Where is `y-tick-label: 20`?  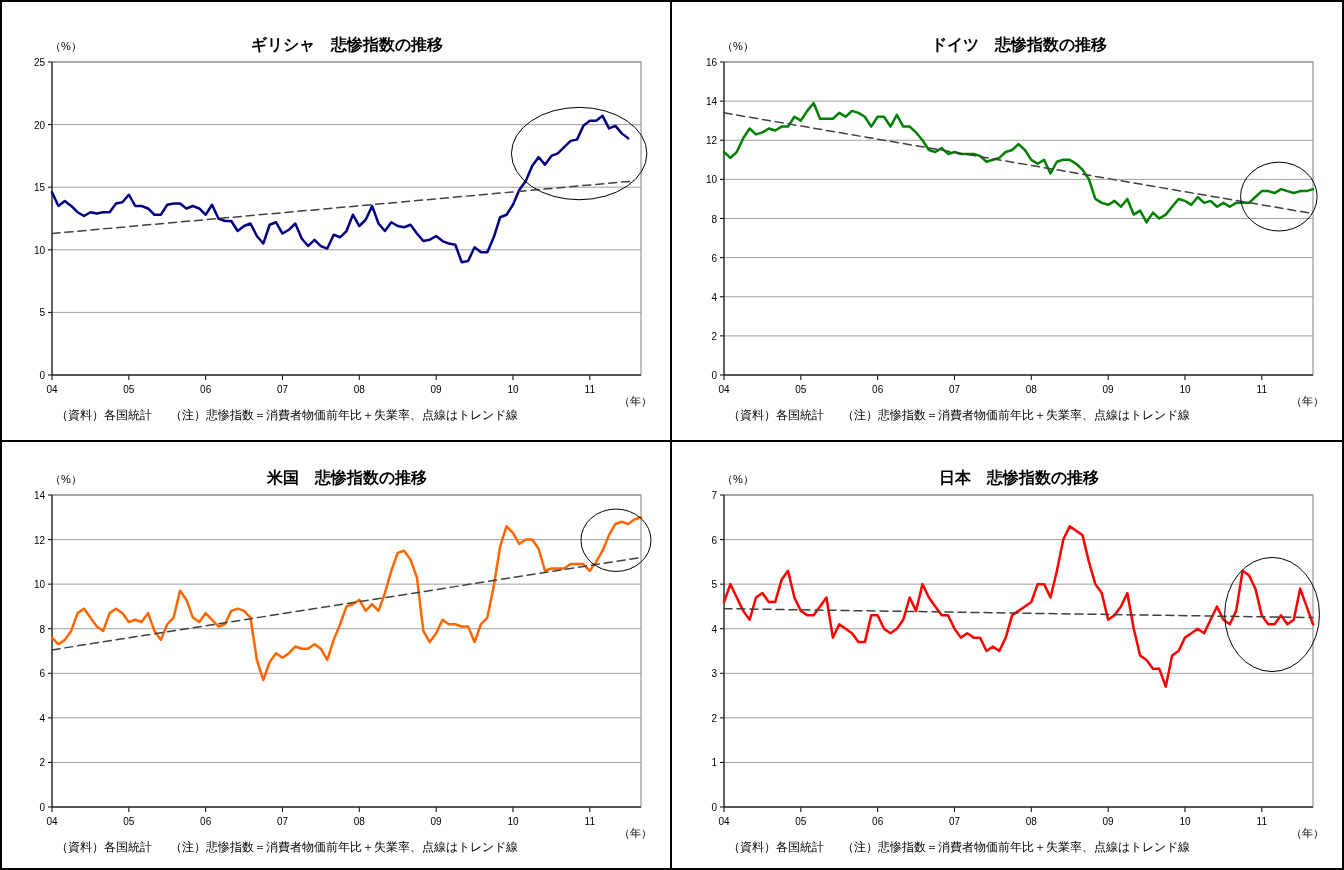 y-tick-label: 20 is located at coordinates (39, 125).